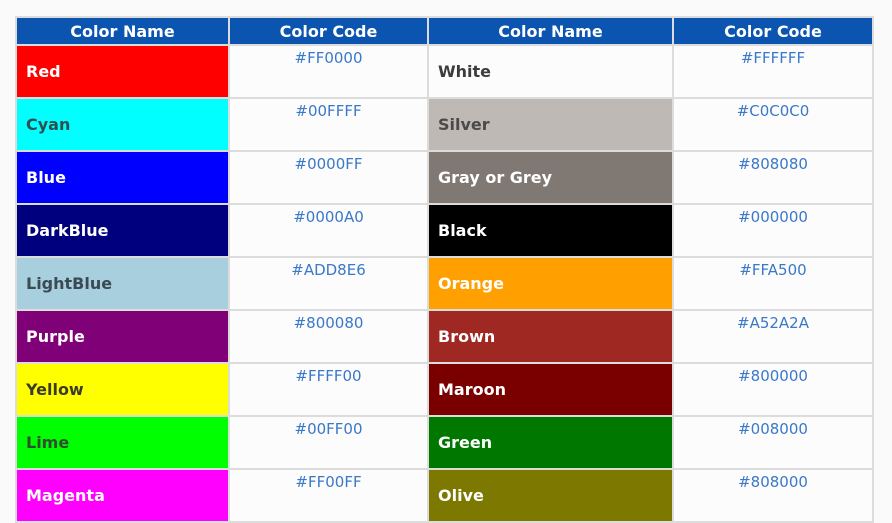 The width and height of the screenshot is (892, 523). What do you see at coordinates (550, 71) in the screenshot?
I see `color-name-cell: White` at bounding box center [550, 71].